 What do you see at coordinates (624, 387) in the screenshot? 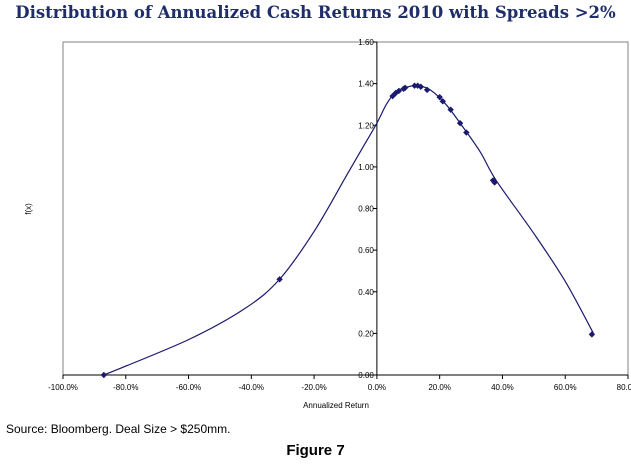
I see `x-tick-label: 80.0%` at bounding box center [624, 387].